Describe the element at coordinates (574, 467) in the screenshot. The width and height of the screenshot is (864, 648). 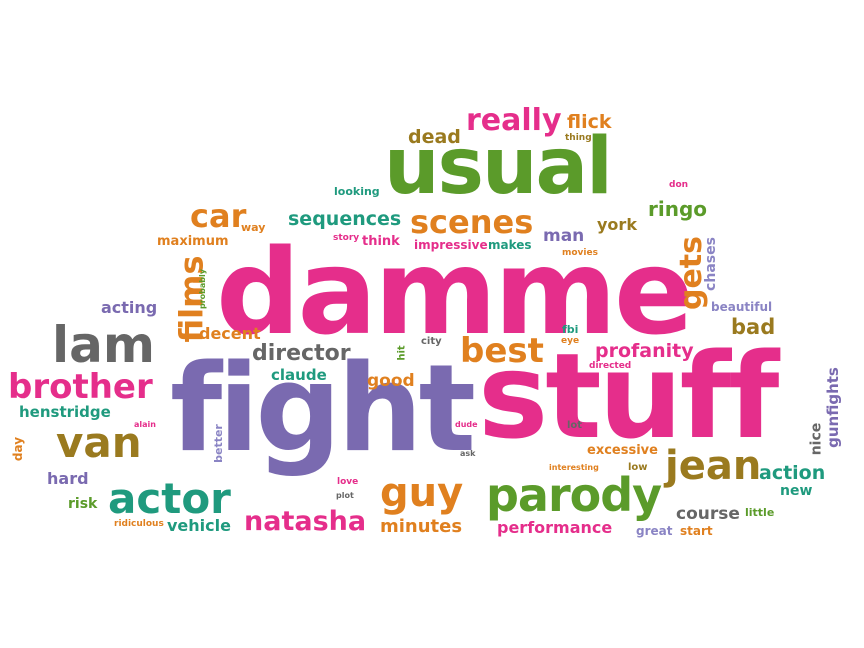
I see `word-interesting: interesting` at that location.